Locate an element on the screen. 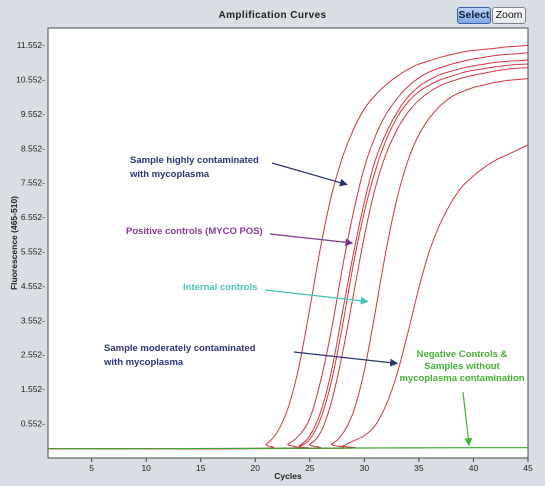 The width and height of the screenshot is (545, 486). series-line is located at coordinates (288, 448).